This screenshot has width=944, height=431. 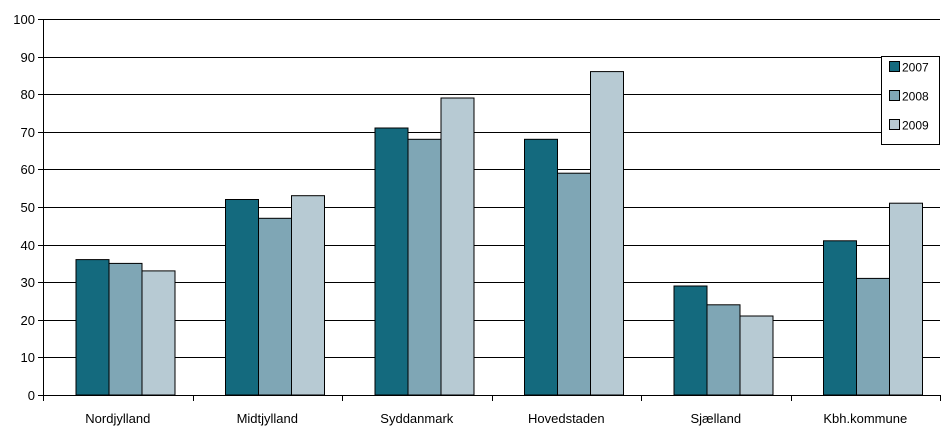 What do you see at coordinates (541, 267) in the screenshot?
I see `bar-2007-hovedstaden` at bounding box center [541, 267].